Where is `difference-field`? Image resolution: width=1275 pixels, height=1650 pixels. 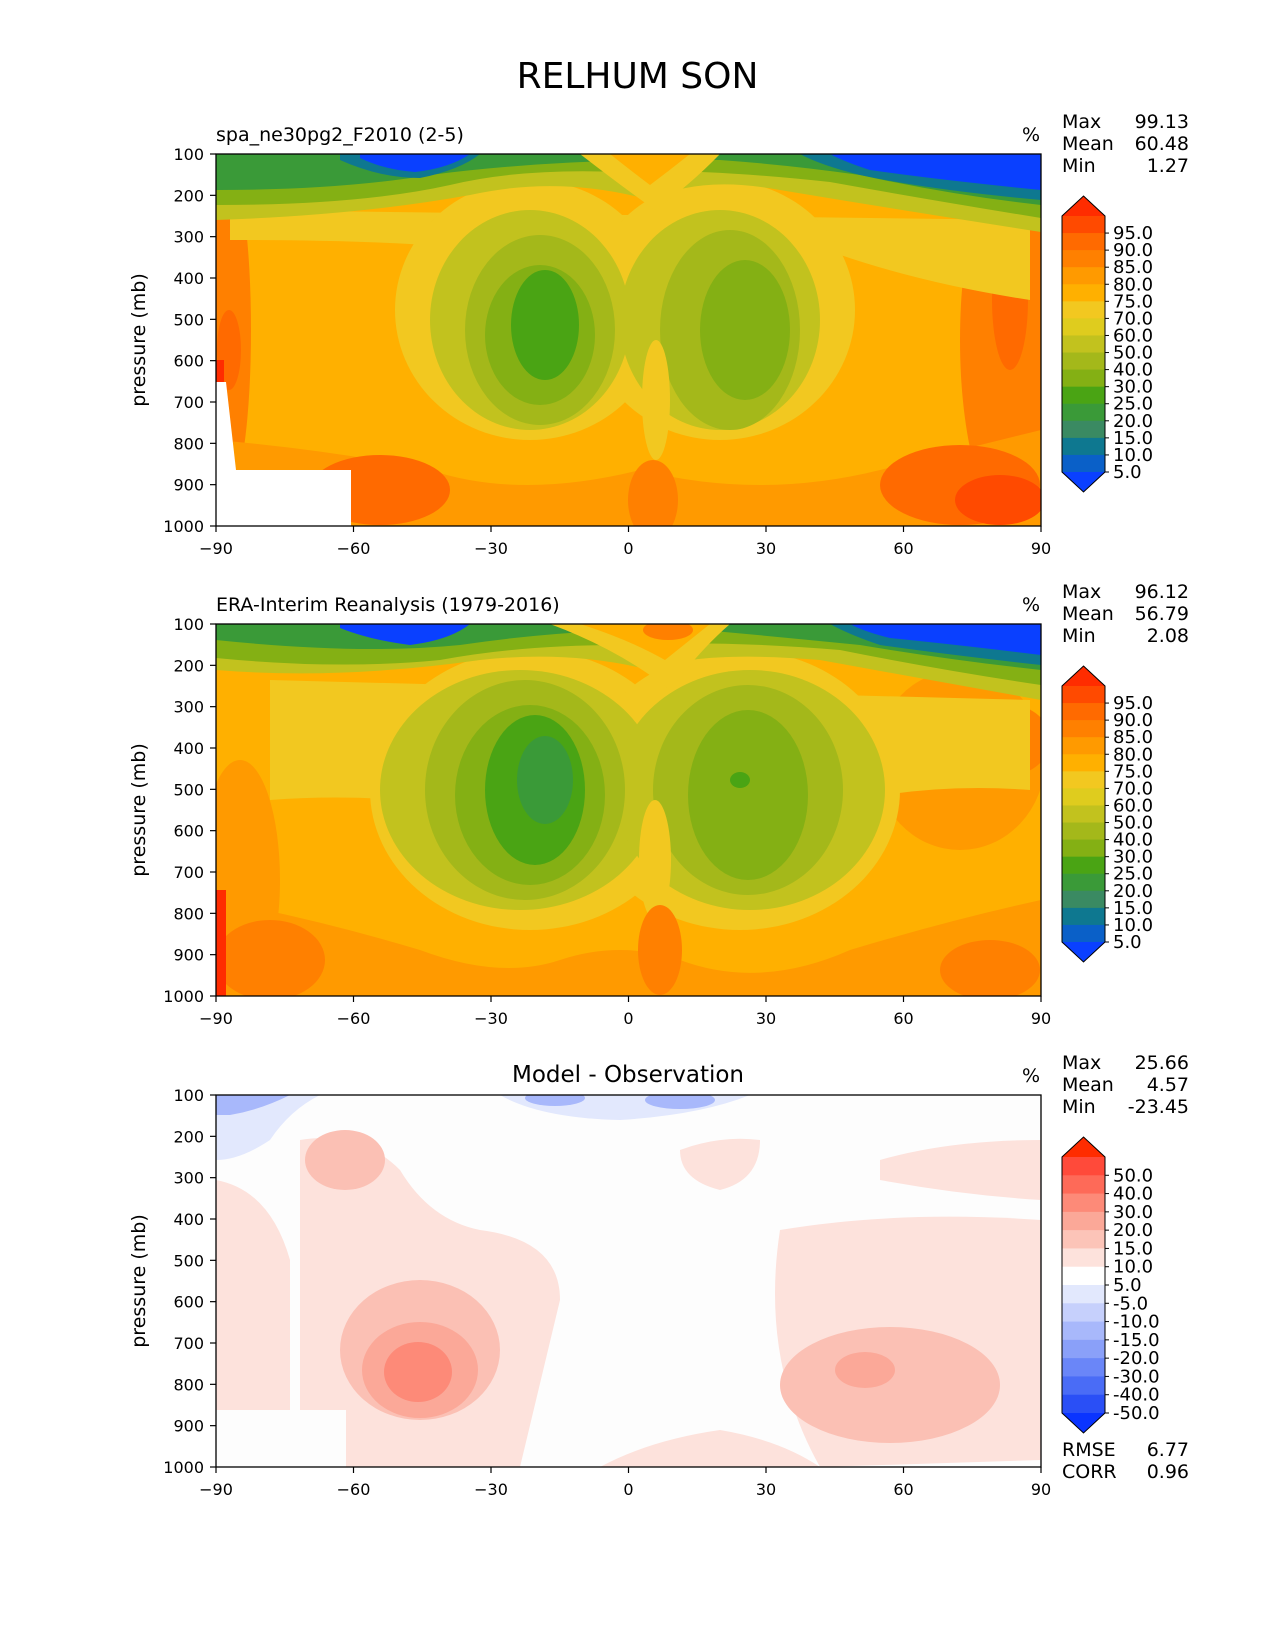
difference-field is located at coordinates (628, 1281).